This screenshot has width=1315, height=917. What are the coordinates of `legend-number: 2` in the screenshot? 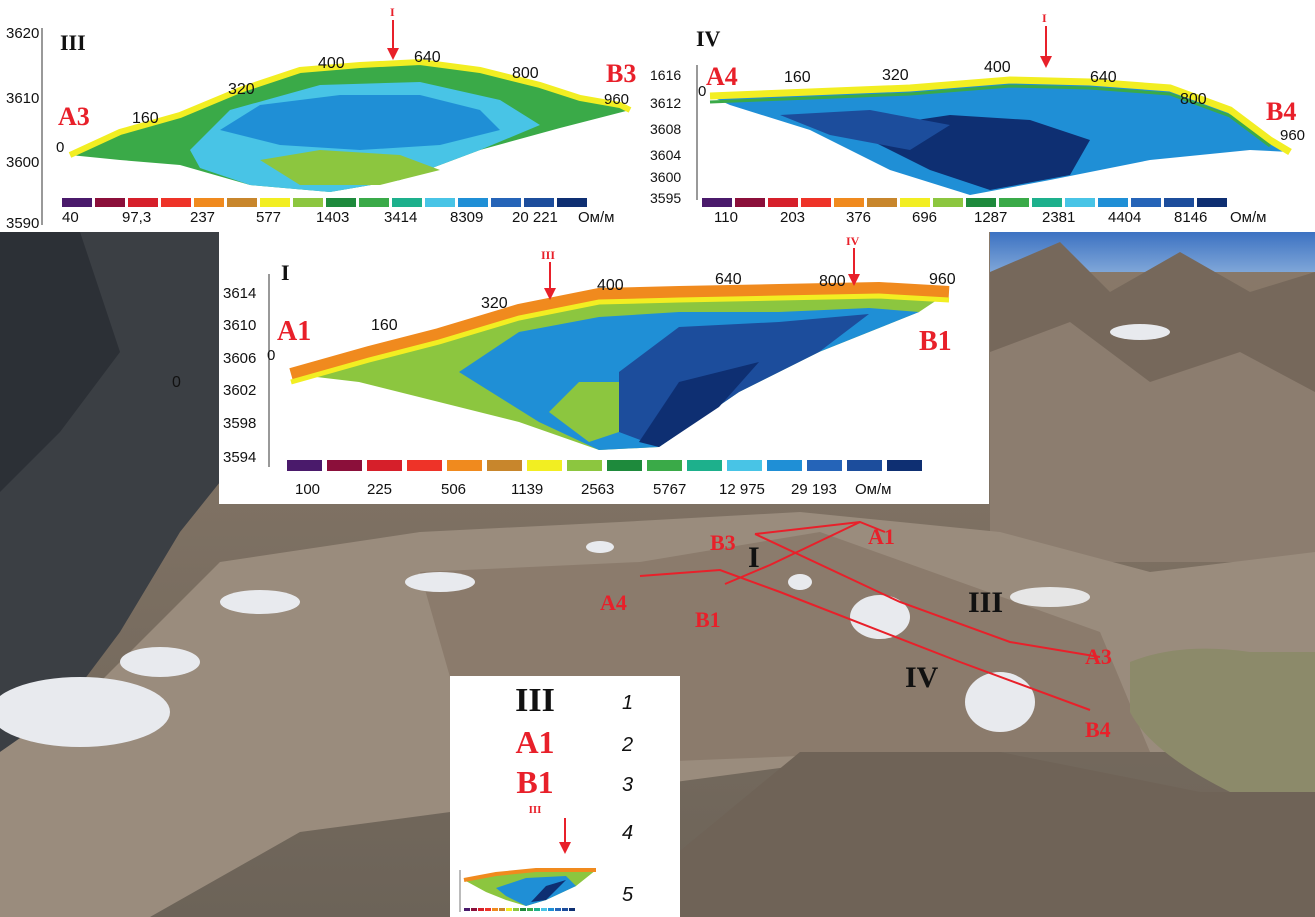 It's located at (628, 745).